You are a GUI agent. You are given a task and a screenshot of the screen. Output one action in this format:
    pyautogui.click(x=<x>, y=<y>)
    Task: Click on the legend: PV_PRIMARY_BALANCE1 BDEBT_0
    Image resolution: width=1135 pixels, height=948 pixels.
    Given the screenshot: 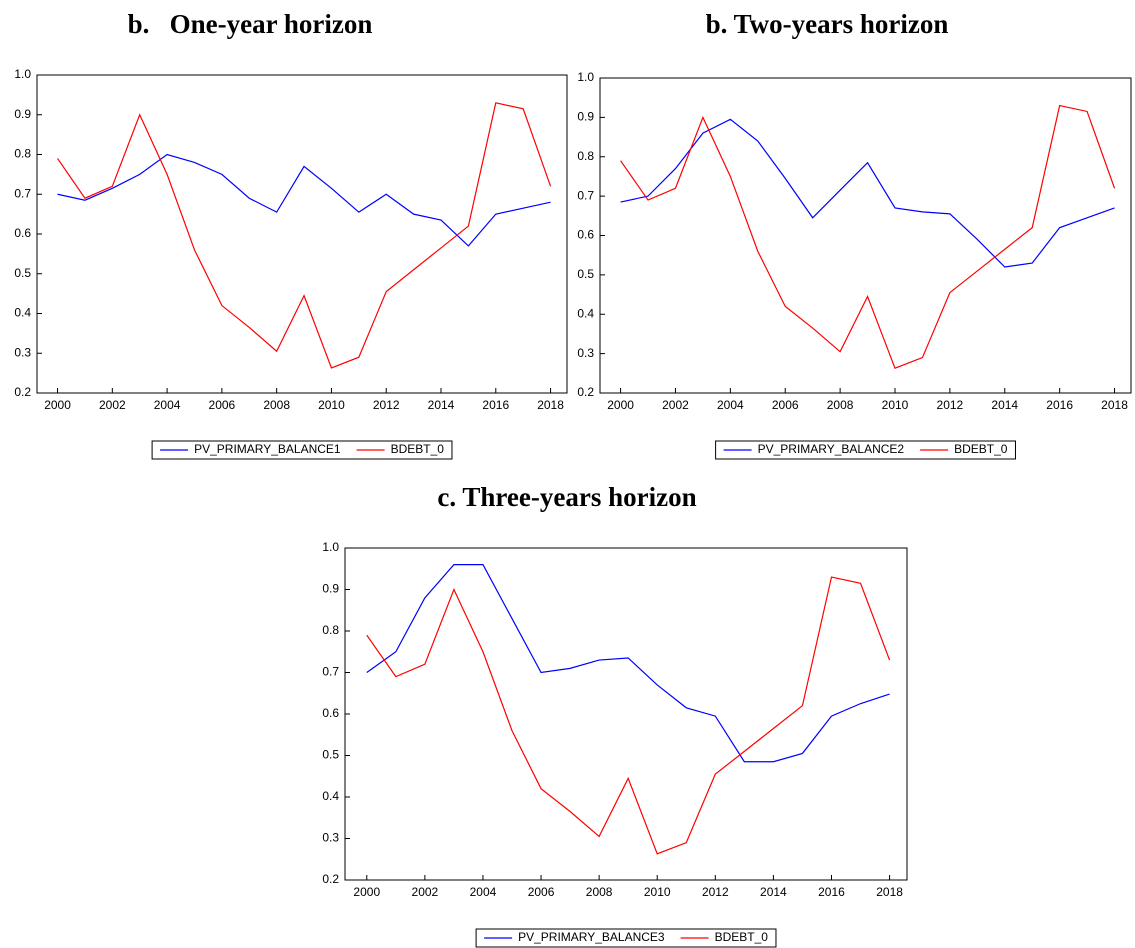 What is the action you would take?
    pyautogui.click(x=302, y=450)
    